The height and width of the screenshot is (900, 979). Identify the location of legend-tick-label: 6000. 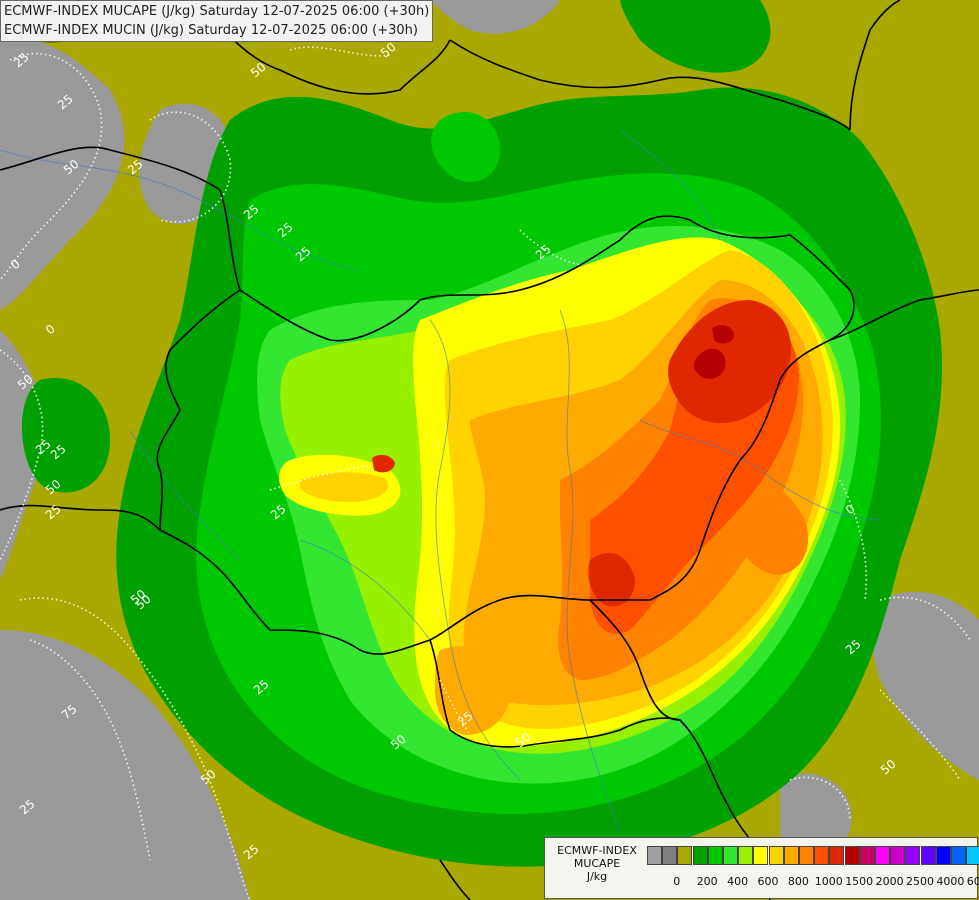
(972, 881).